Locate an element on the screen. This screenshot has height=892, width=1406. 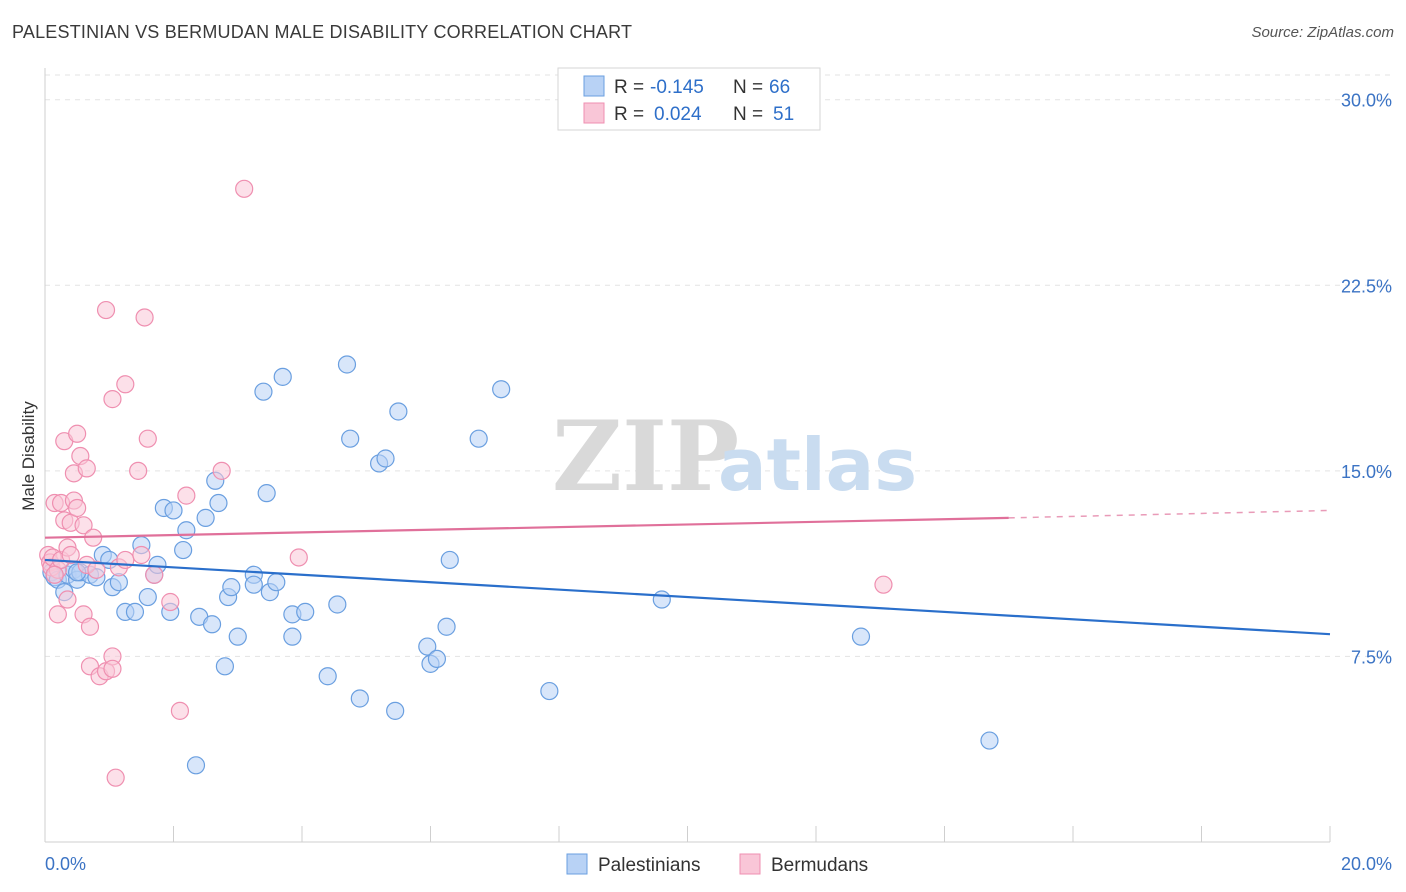
y-axis-label: Male Disability is located at coordinates (28, 456).